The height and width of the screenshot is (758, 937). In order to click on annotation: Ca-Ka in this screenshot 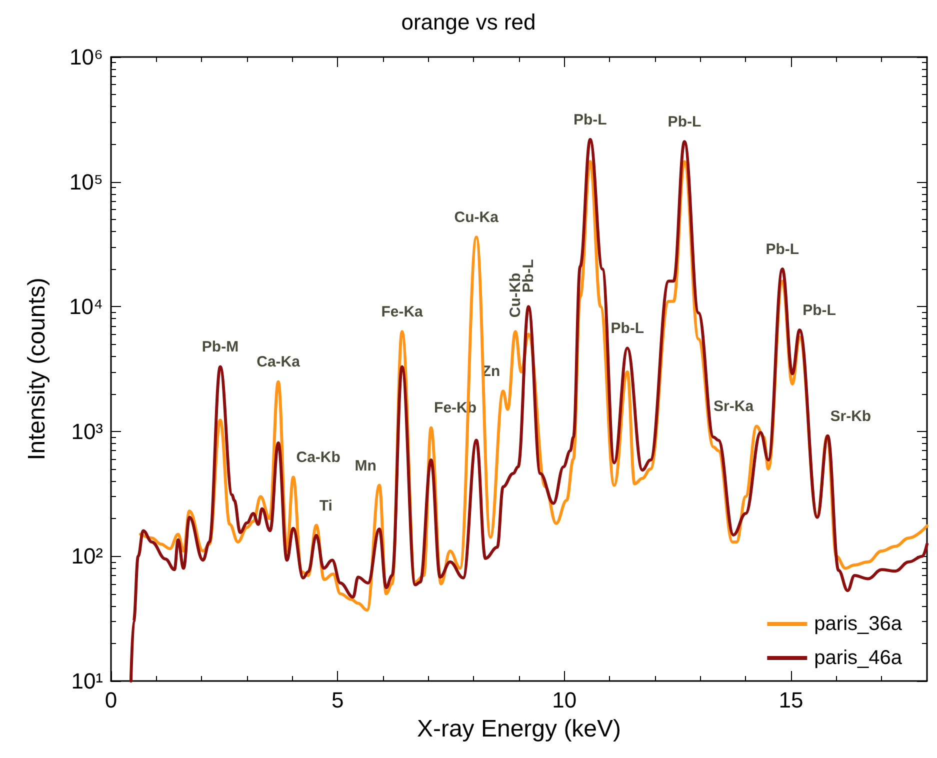, I will do `click(278, 362)`.